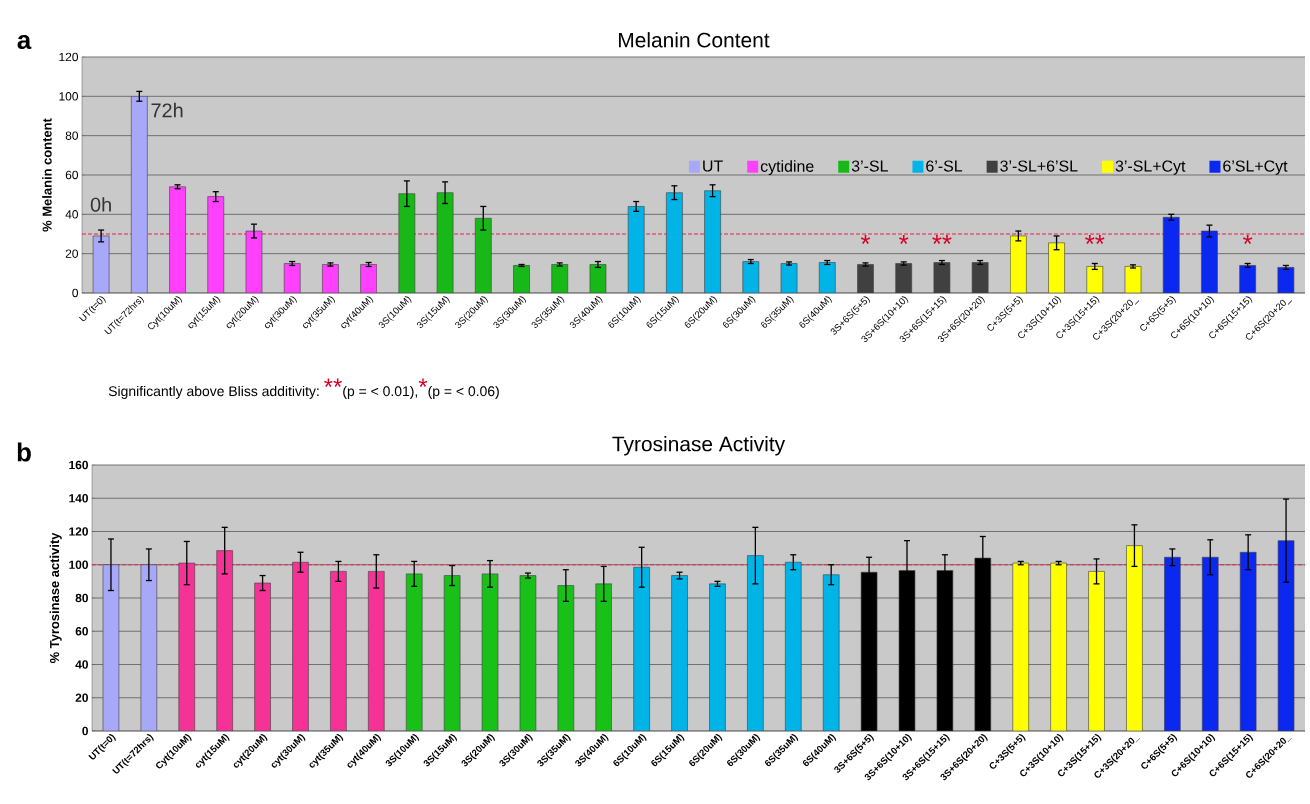 This screenshot has width=1310, height=804. I want to click on annotation: 72h, so click(167, 110).